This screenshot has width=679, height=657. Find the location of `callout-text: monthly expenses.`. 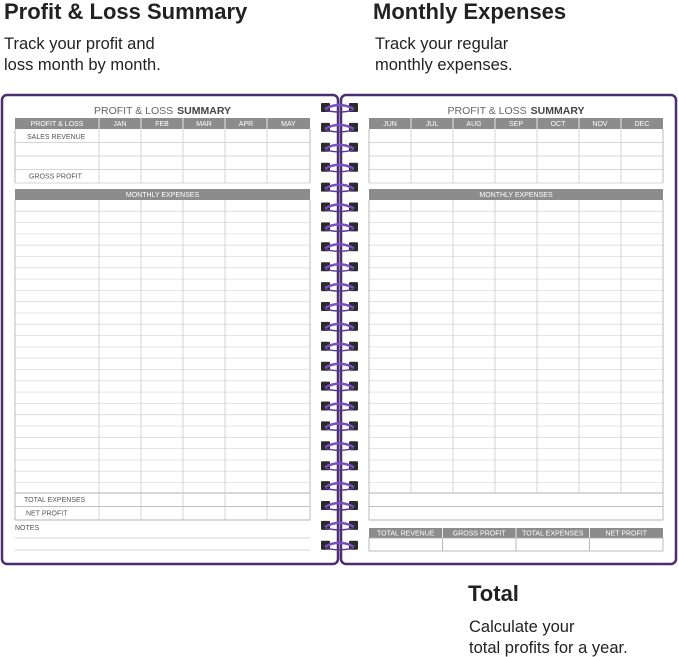

callout-text: monthly expenses. is located at coordinates (444, 65).